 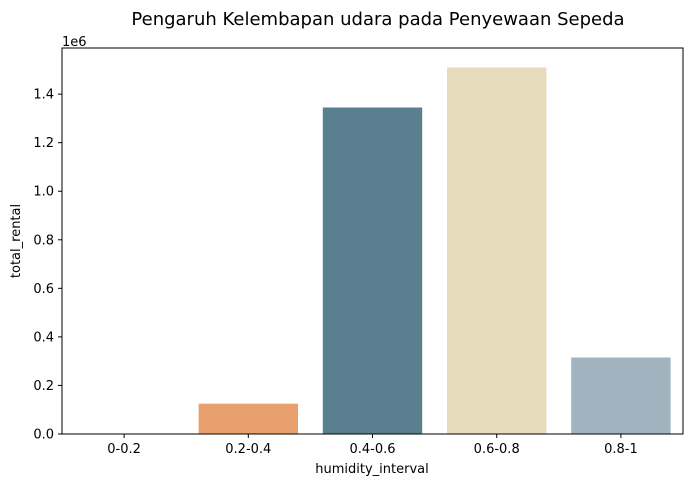 What do you see at coordinates (43, 289) in the screenshot?
I see `y-tick-label: 0.6` at bounding box center [43, 289].